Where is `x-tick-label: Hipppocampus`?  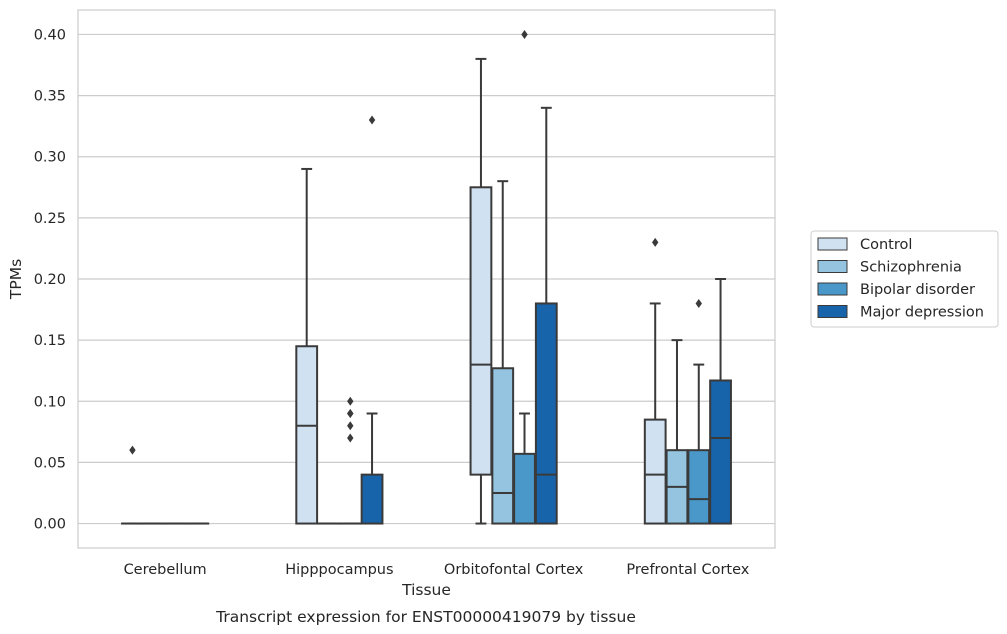
x-tick-label: Hipppocampus is located at coordinates (339, 570).